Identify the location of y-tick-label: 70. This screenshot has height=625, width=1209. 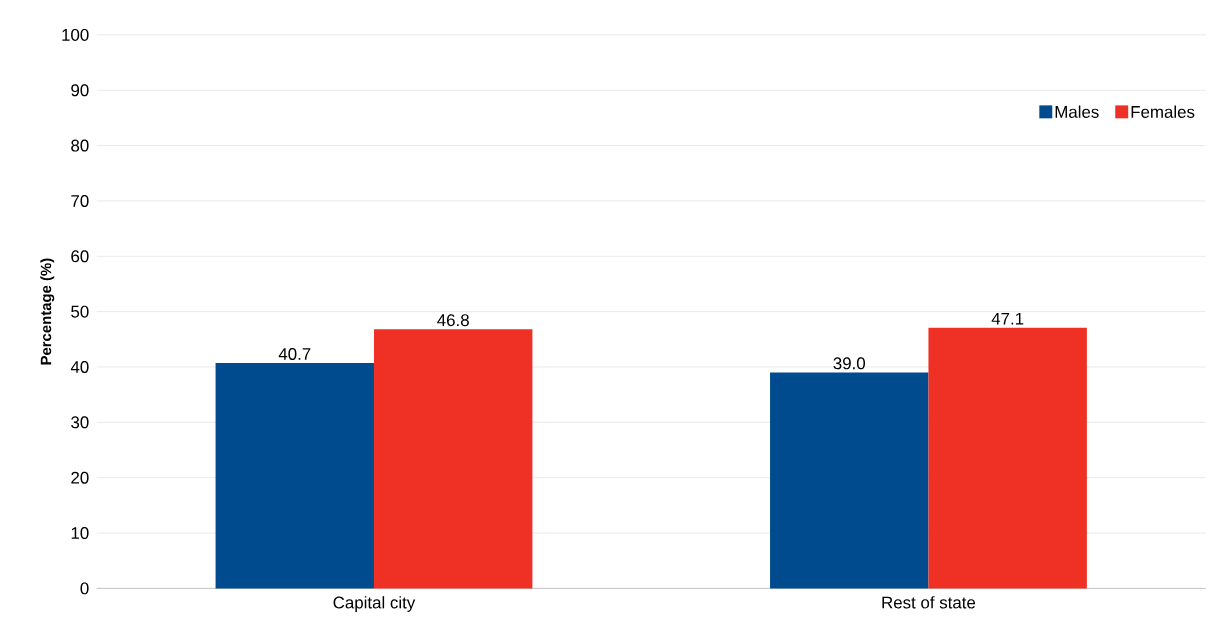
(80, 200).